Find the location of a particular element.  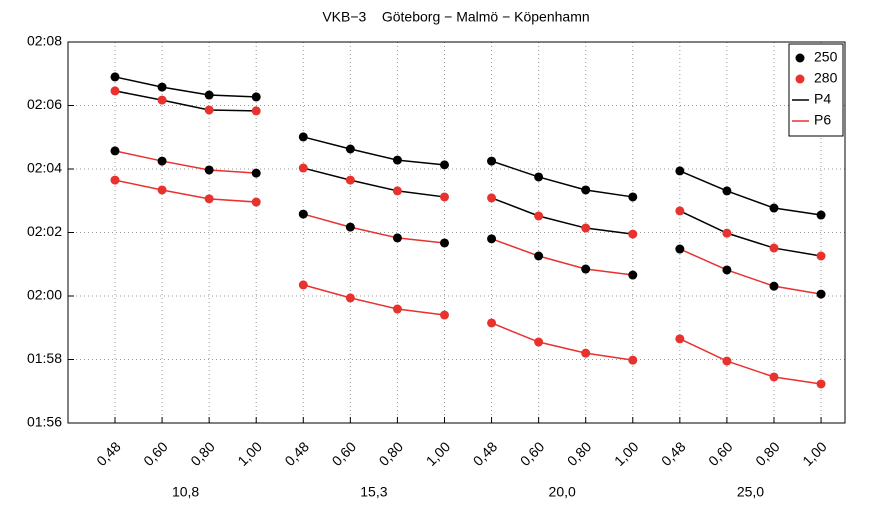

legend-label: P6 is located at coordinates (822, 120).